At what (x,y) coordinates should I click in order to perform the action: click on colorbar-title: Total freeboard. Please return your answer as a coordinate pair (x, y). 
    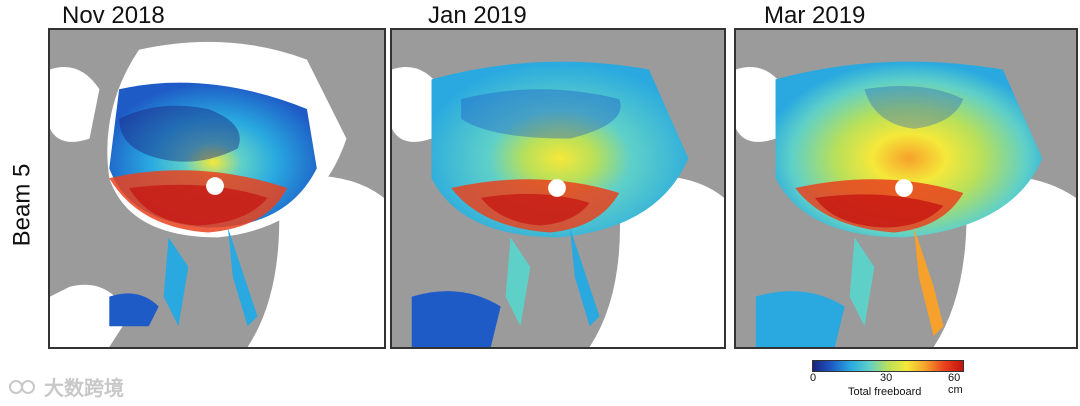
    Looking at the image, I should click on (885, 392).